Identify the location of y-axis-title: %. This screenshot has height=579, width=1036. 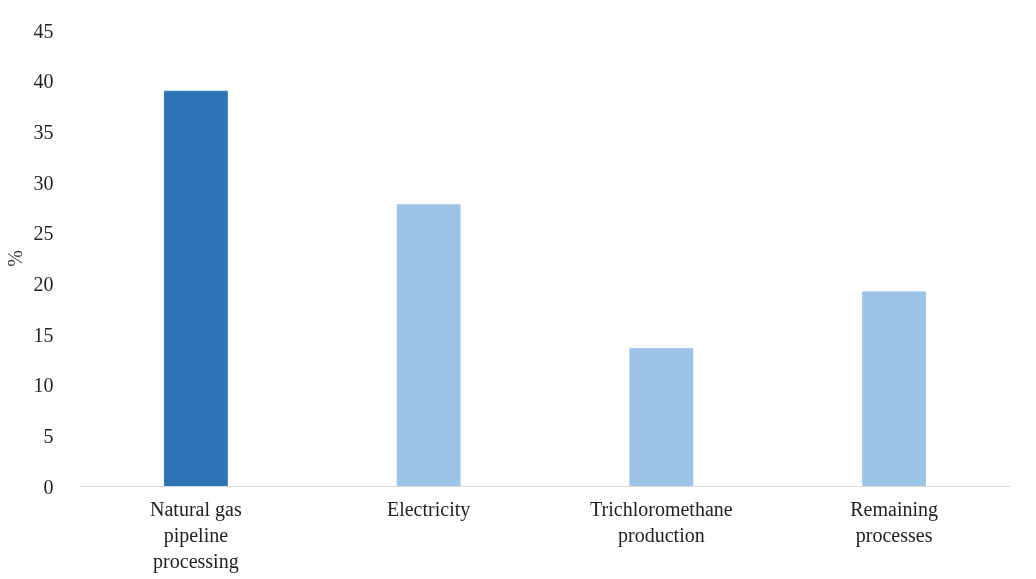
(14, 258).